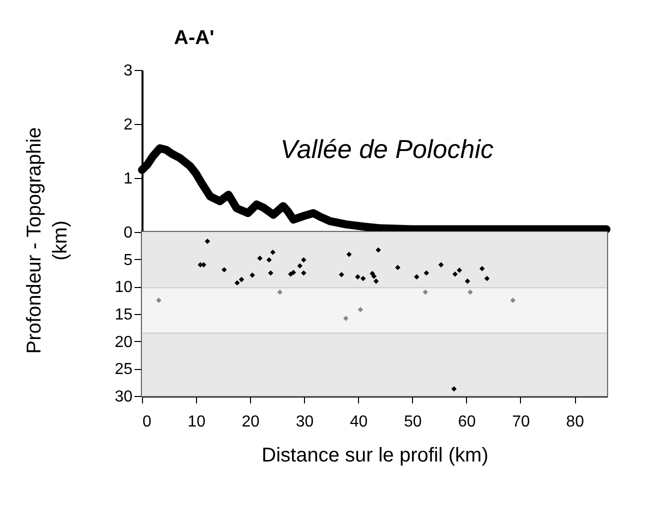 This screenshot has height=505, width=654. What do you see at coordinates (128, 179) in the screenshot?
I see `y-tick-label: 1` at bounding box center [128, 179].